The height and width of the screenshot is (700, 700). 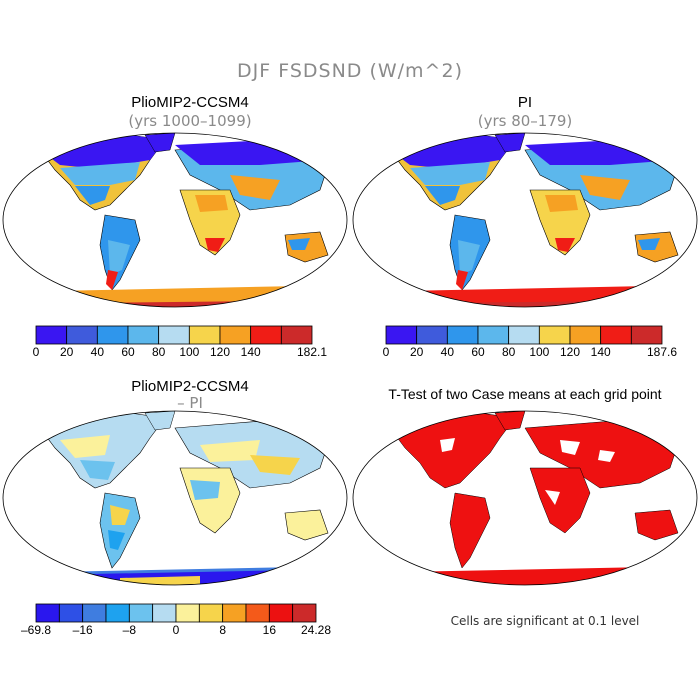 What do you see at coordinates (662, 352) in the screenshot?
I see `colorbar-tick-label: 187.6` at bounding box center [662, 352].